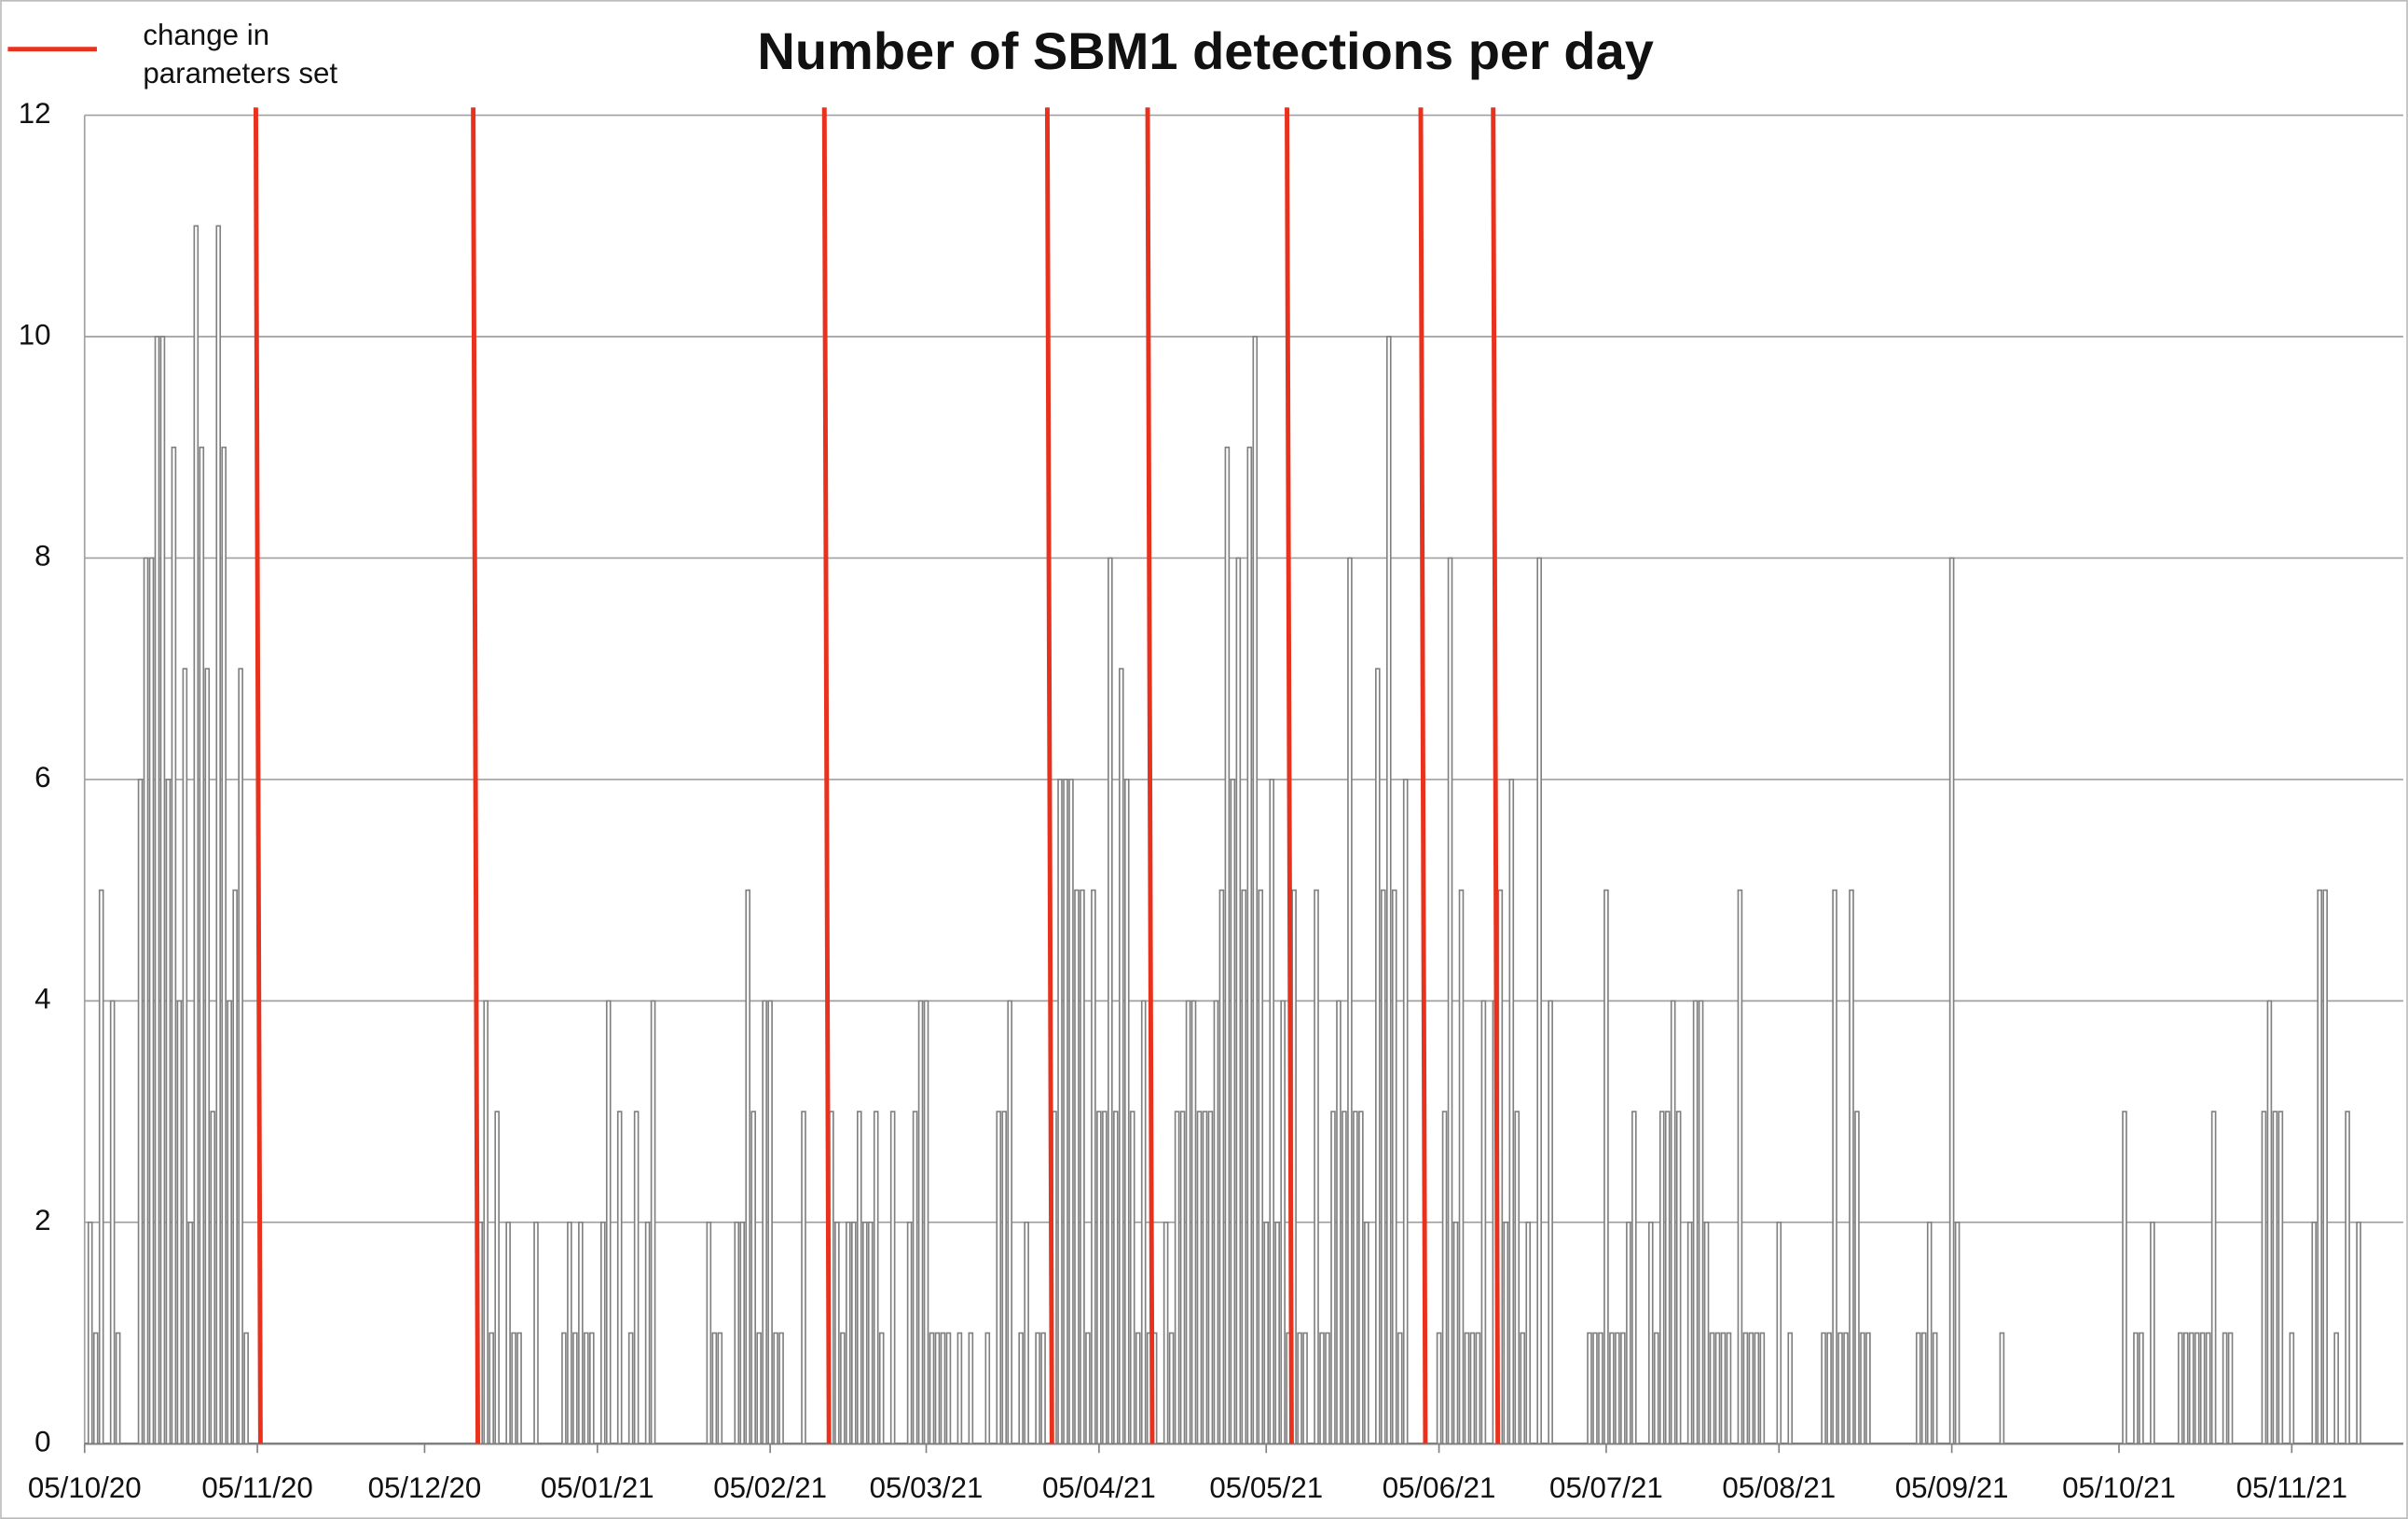 The width and height of the screenshot is (2408, 1519). I want to click on x-tick-label: 05/10/20, so click(85, 1487).